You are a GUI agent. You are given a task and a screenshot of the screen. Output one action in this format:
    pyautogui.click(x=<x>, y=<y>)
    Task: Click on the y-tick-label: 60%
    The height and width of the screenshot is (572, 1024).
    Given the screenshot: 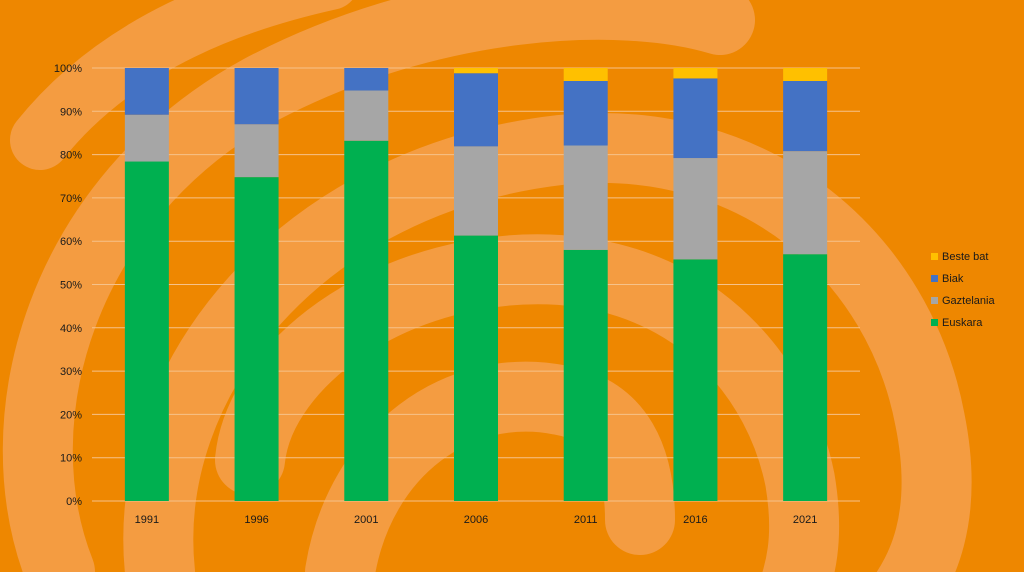 What is the action you would take?
    pyautogui.click(x=71, y=242)
    